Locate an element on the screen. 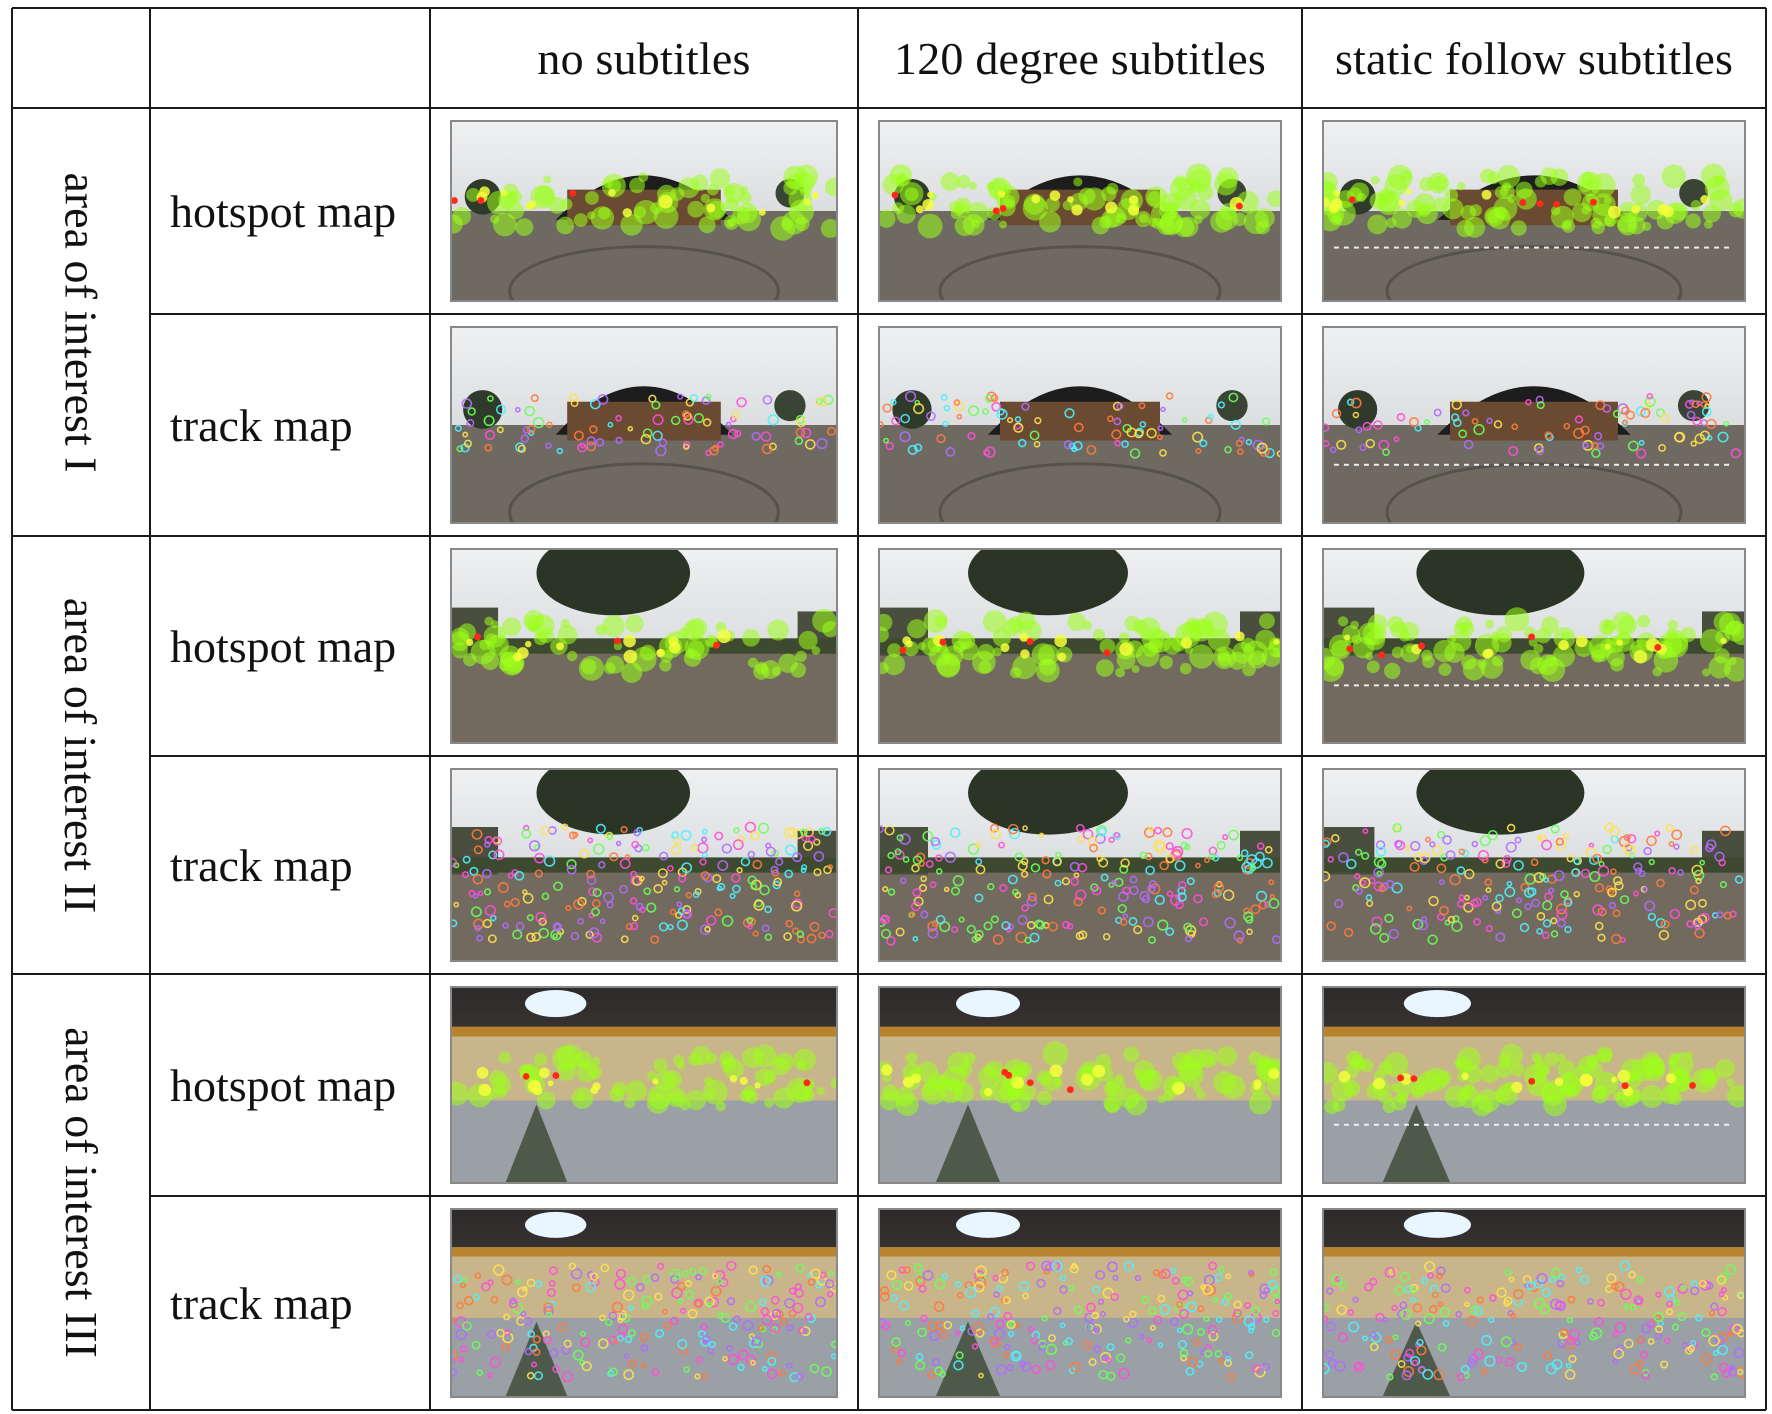 This screenshot has width=1772, height=1414. hotspot-max is located at coordinates (1239, 206).